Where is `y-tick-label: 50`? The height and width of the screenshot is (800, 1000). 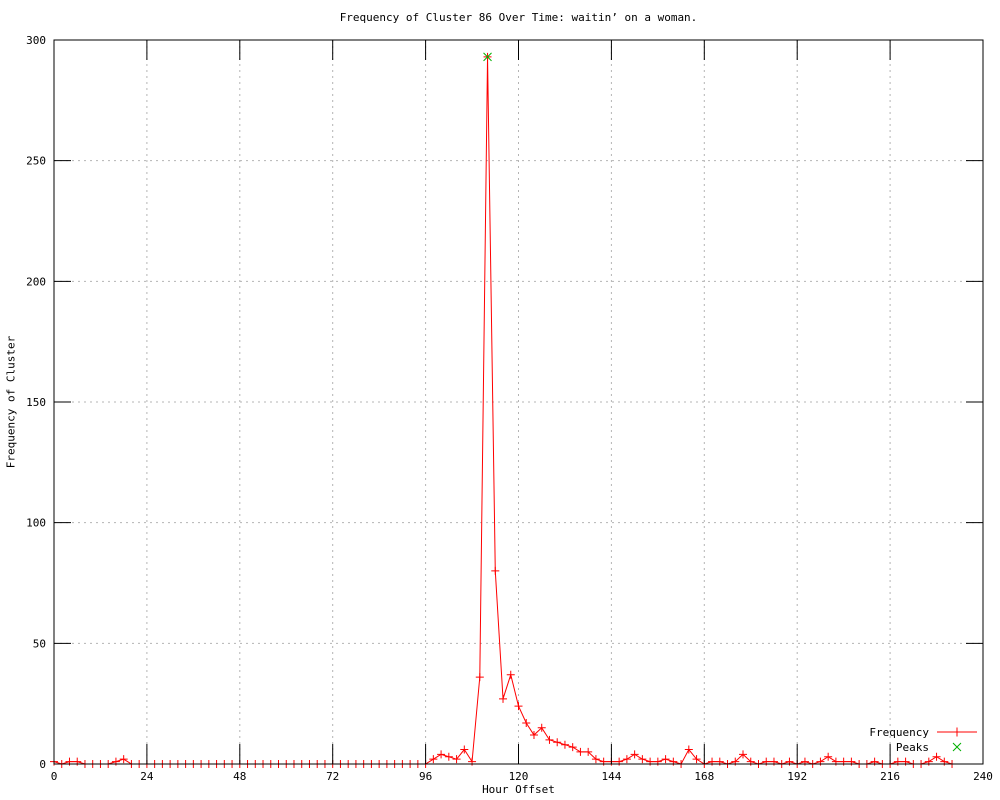 y-tick-label: 50 is located at coordinates (39, 643).